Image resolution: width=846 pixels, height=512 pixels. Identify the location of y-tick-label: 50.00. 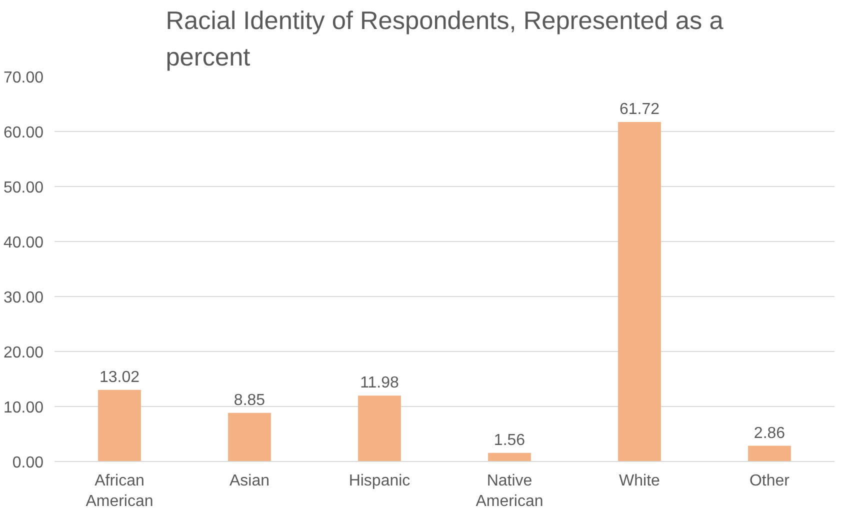
(23, 188).